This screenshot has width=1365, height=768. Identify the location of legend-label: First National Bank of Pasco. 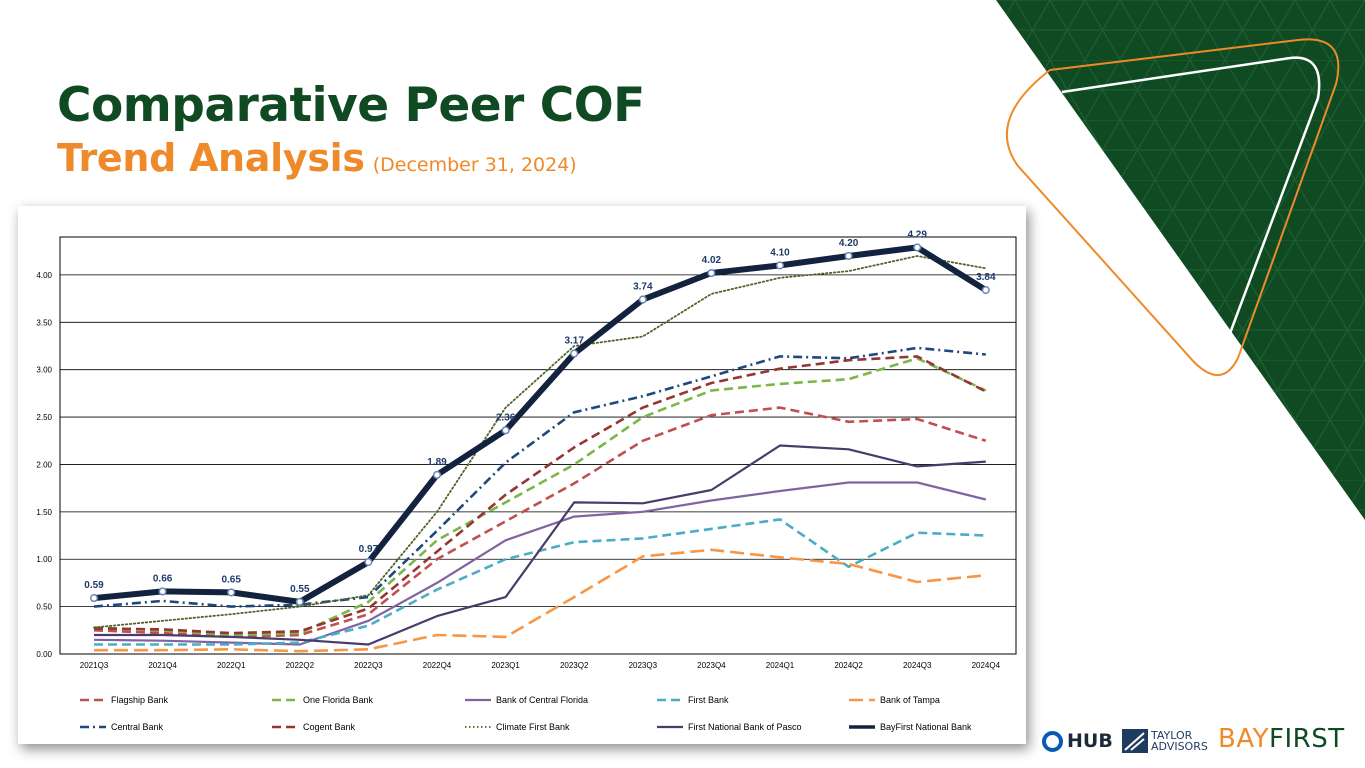
(745, 727).